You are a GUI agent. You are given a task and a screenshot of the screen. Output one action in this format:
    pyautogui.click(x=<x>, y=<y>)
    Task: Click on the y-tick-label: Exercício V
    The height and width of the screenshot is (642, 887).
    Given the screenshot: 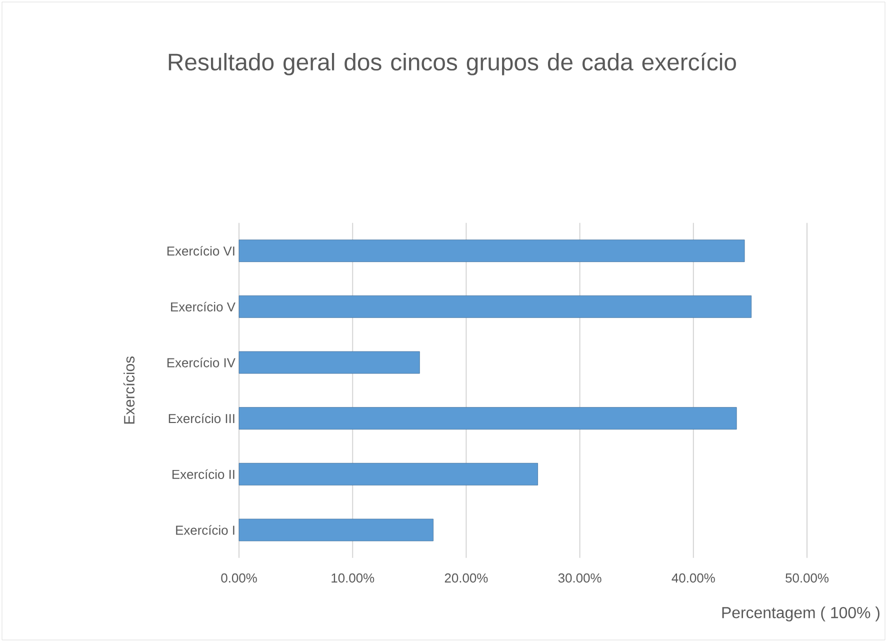 What is the action you would take?
    pyautogui.click(x=203, y=307)
    